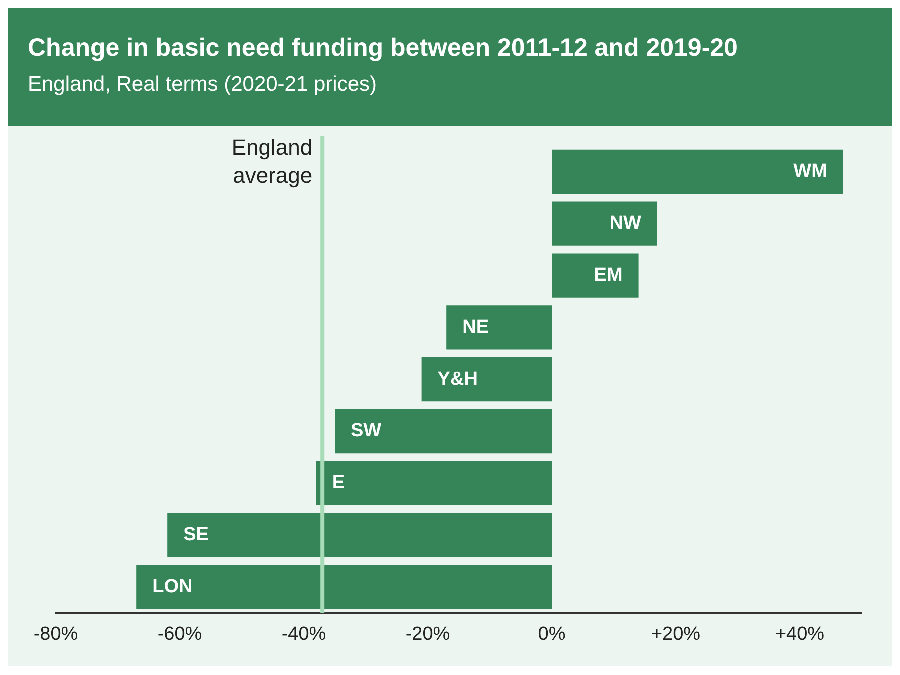 This screenshot has width=900, height=675. Describe the element at coordinates (56, 634) in the screenshot. I see `x-tick-label: -80%` at that location.